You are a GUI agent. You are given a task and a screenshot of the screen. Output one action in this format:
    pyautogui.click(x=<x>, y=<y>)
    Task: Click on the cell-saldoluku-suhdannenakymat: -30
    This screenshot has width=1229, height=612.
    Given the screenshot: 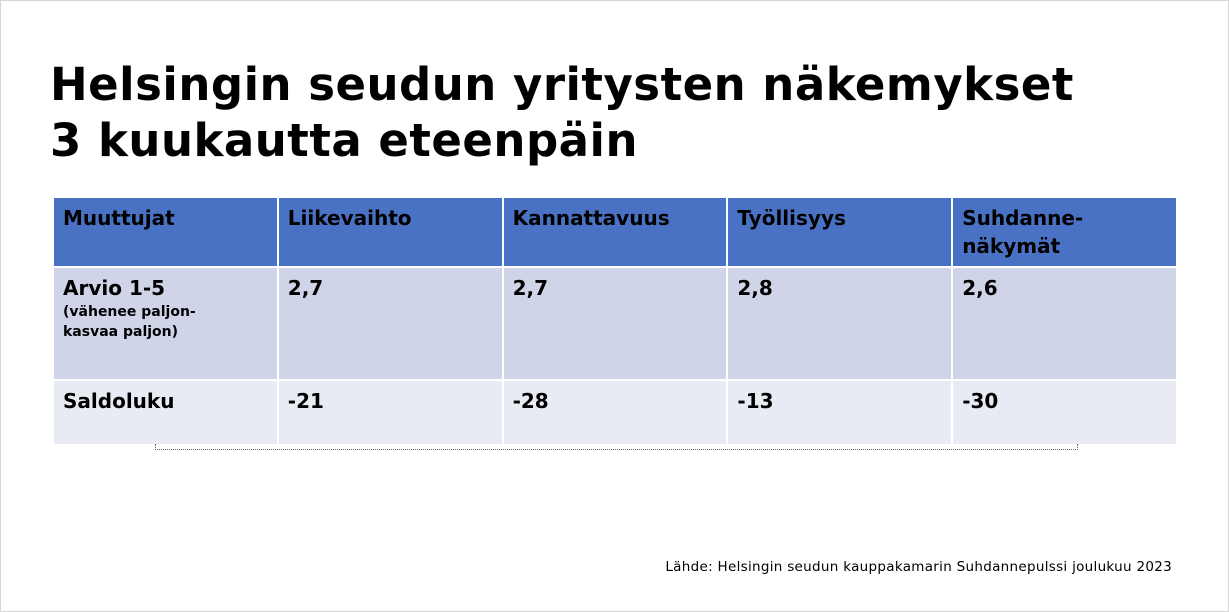 What is the action you would take?
    pyautogui.click(x=1064, y=412)
    